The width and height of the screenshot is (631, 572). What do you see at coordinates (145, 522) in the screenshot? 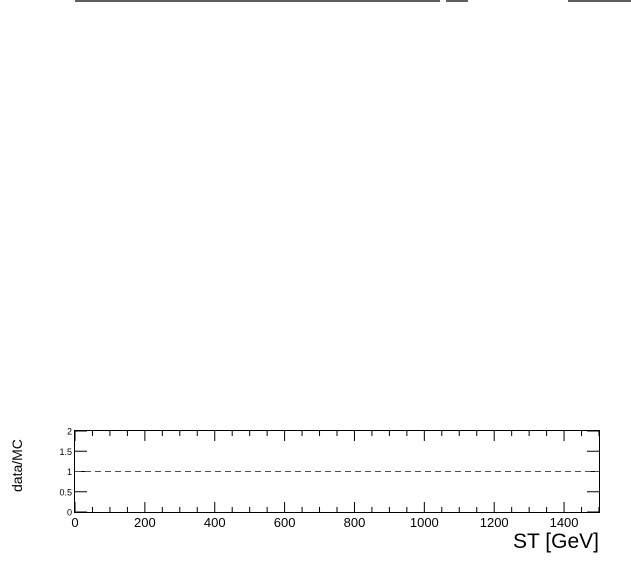
I see `x-tick-label: 200` at bounding box center [145, 522].